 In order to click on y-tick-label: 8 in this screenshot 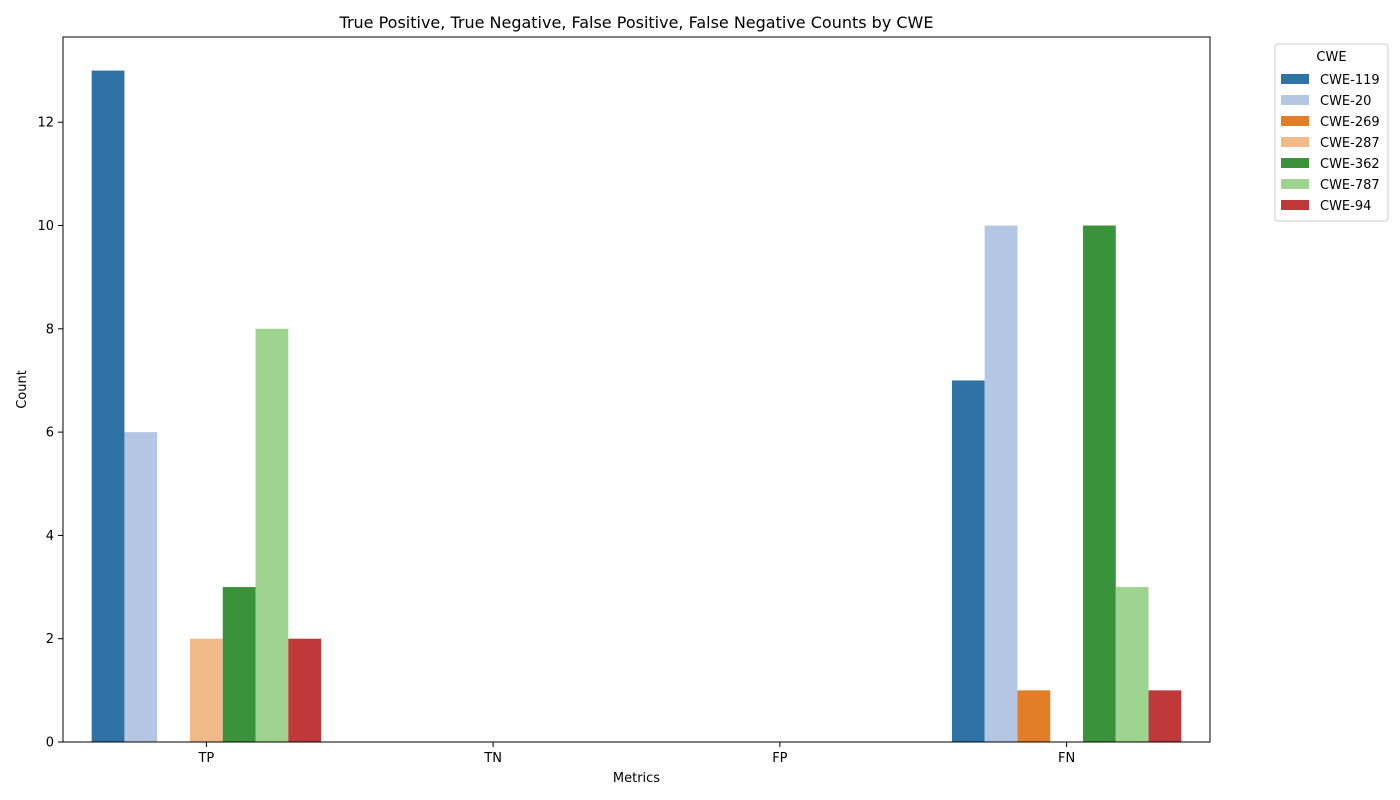, I will do `click(50, 329)`.